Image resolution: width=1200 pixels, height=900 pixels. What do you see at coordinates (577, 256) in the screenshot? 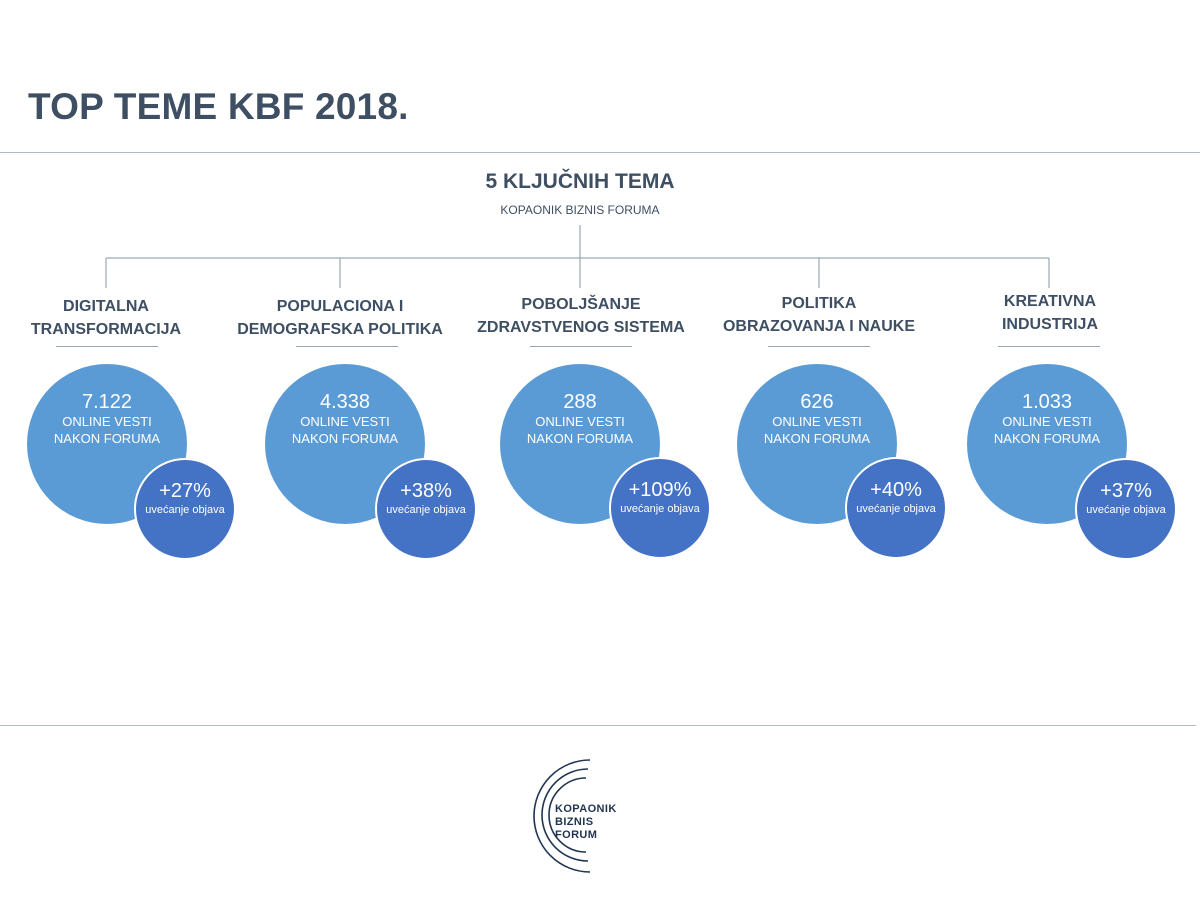
I see `tree-connector` at bounding box center [577, 256].